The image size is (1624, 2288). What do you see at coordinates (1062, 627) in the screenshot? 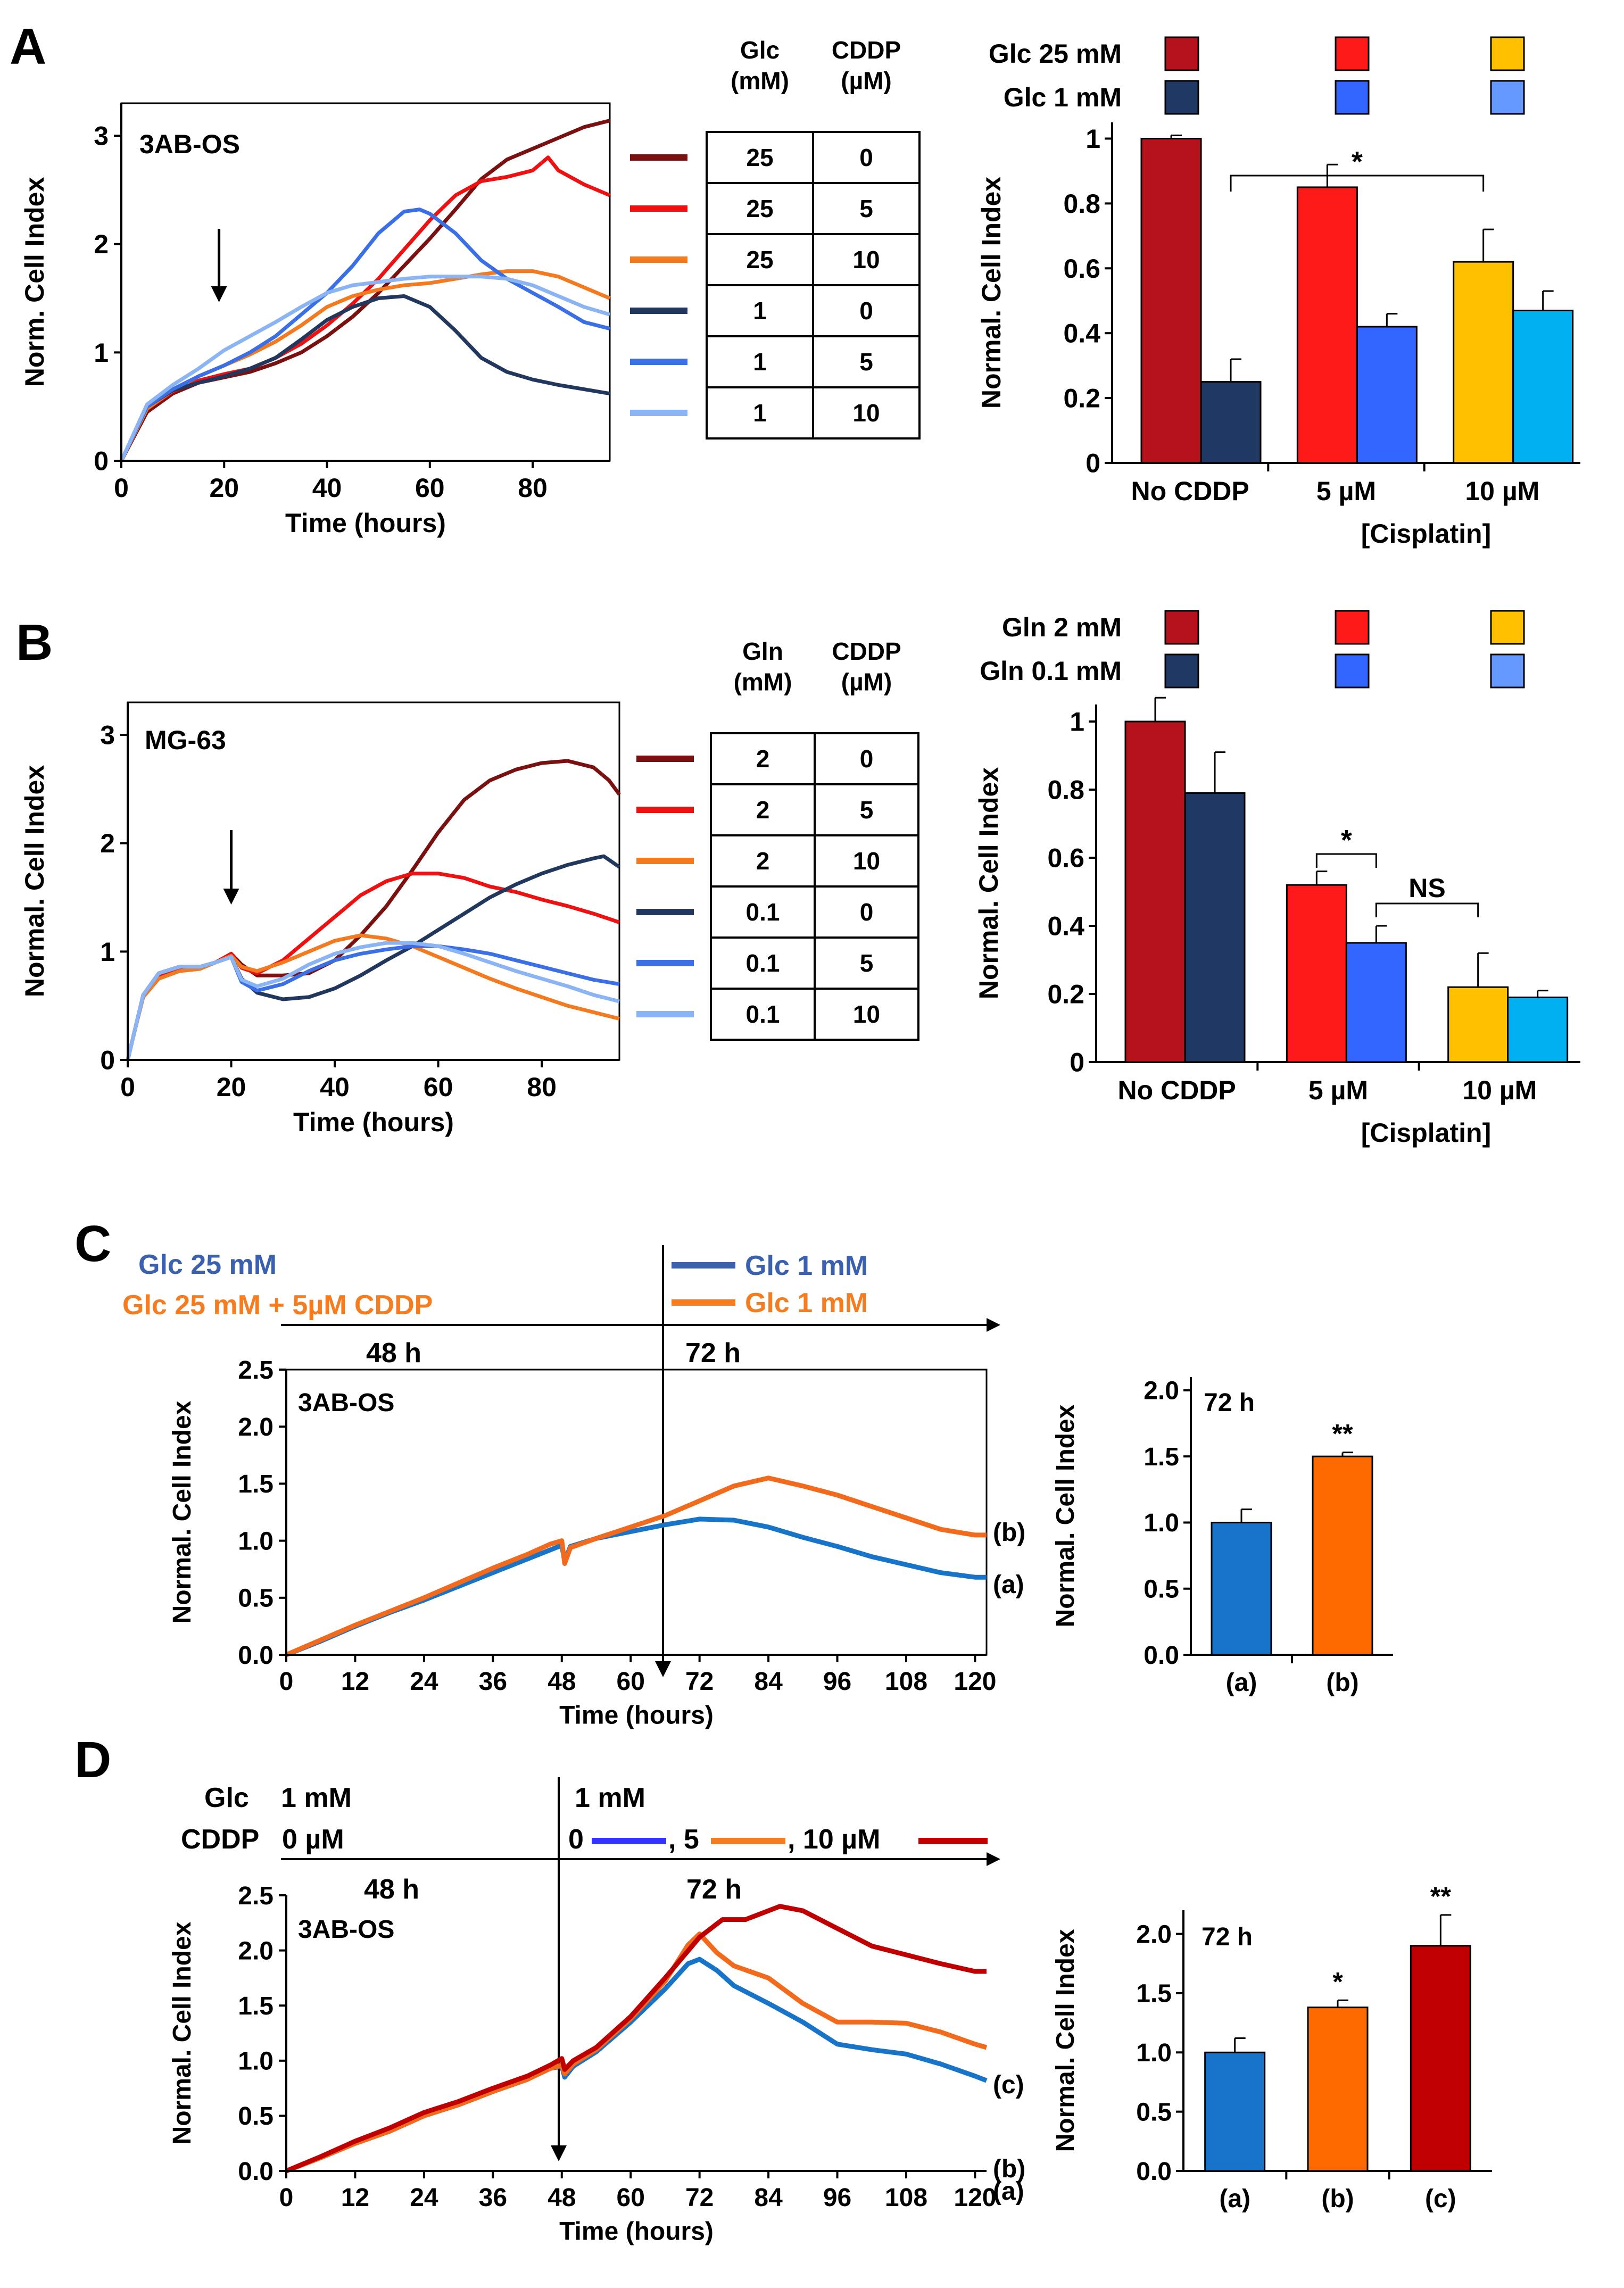
I see `b-bar-legend-label-0: Gln 2 mM` at bounding box center [1062, 627].